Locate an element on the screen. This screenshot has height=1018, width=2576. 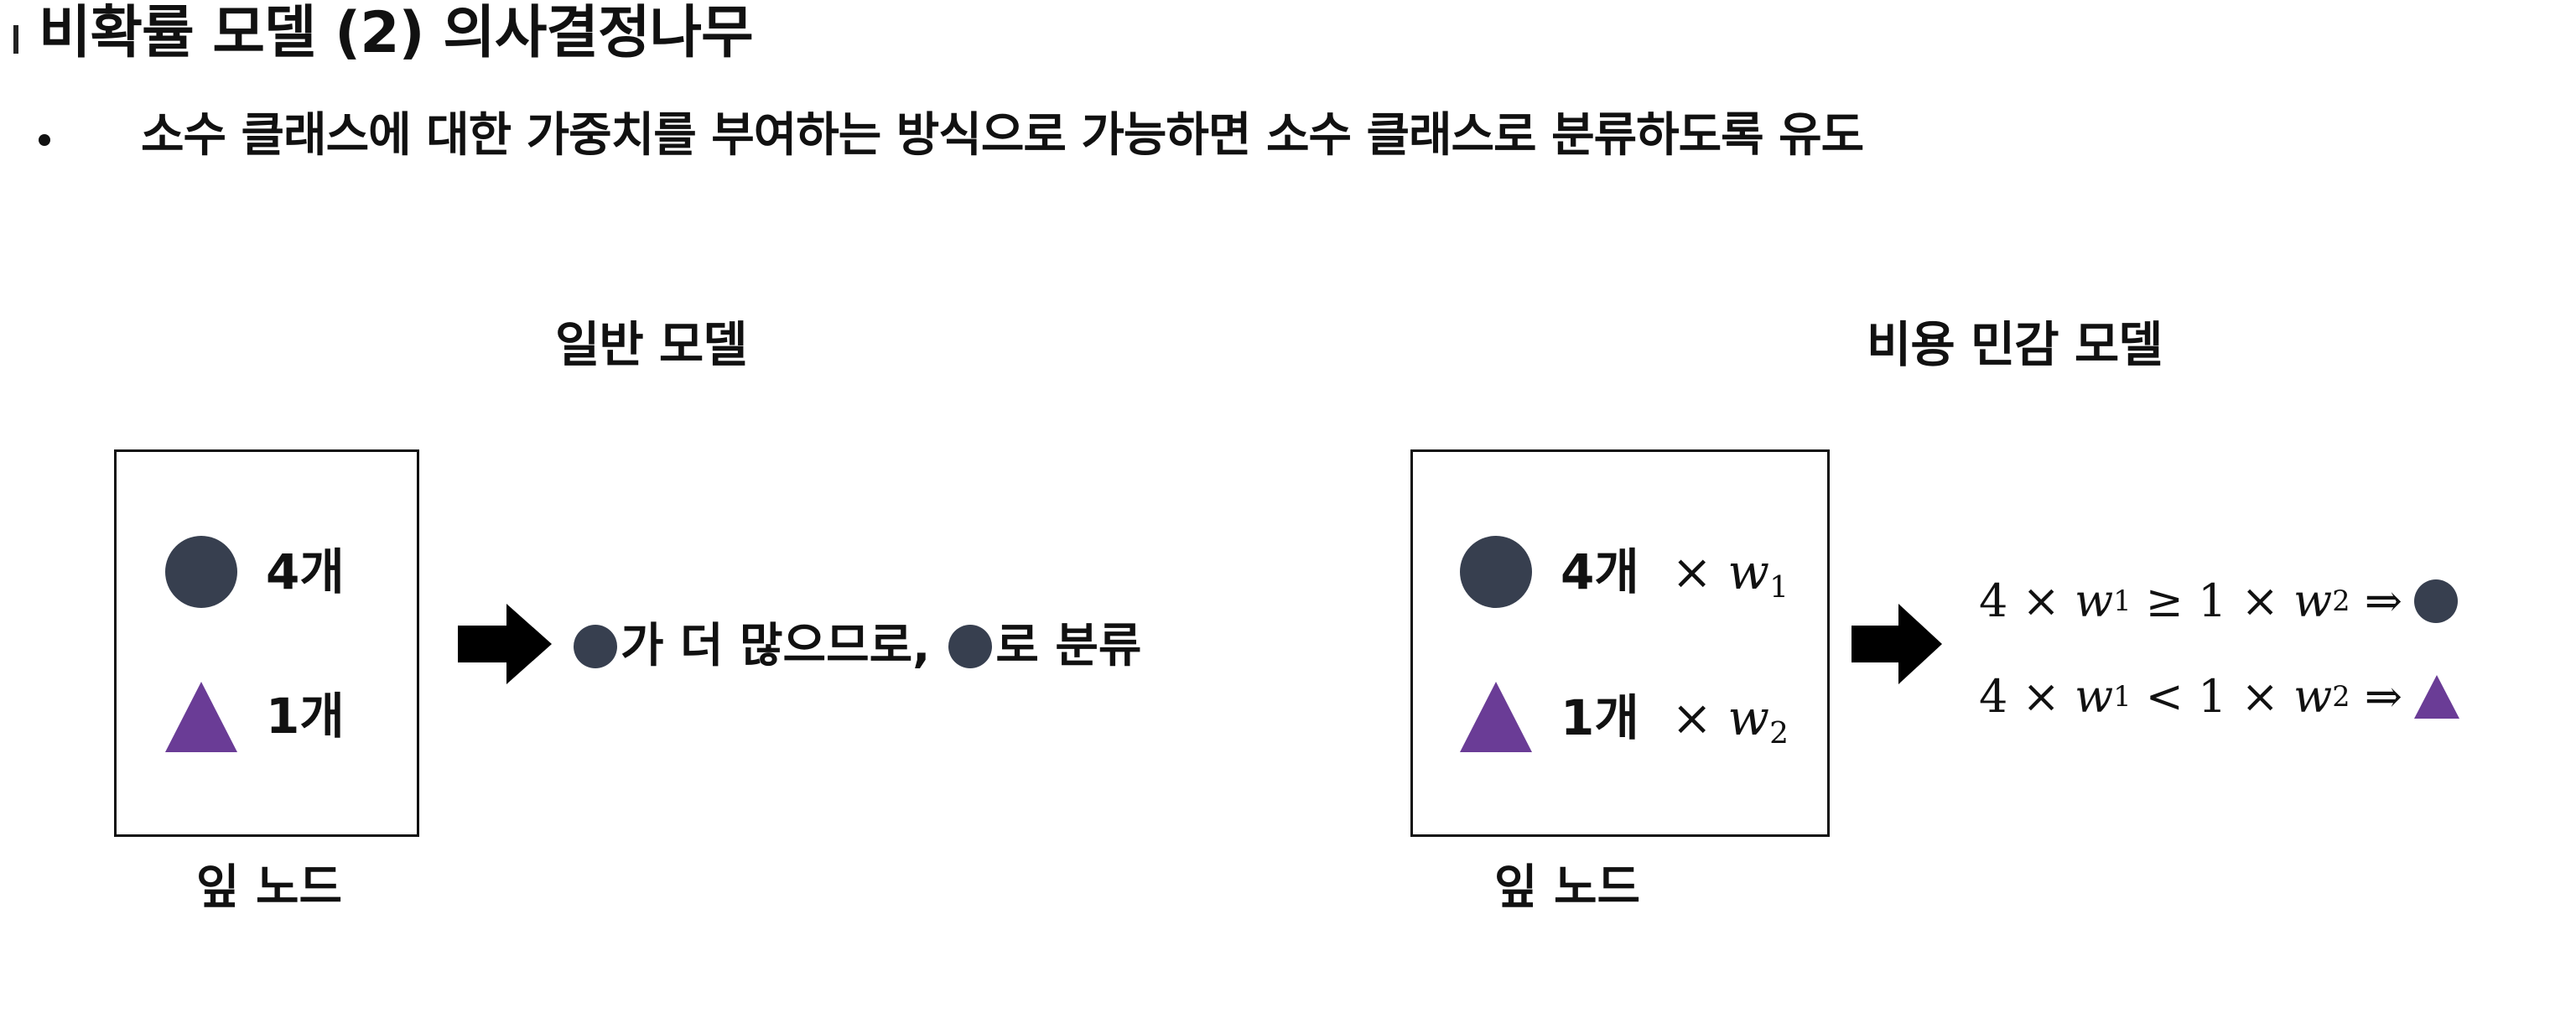
bullet-icon is located at coordinates (44, 140).